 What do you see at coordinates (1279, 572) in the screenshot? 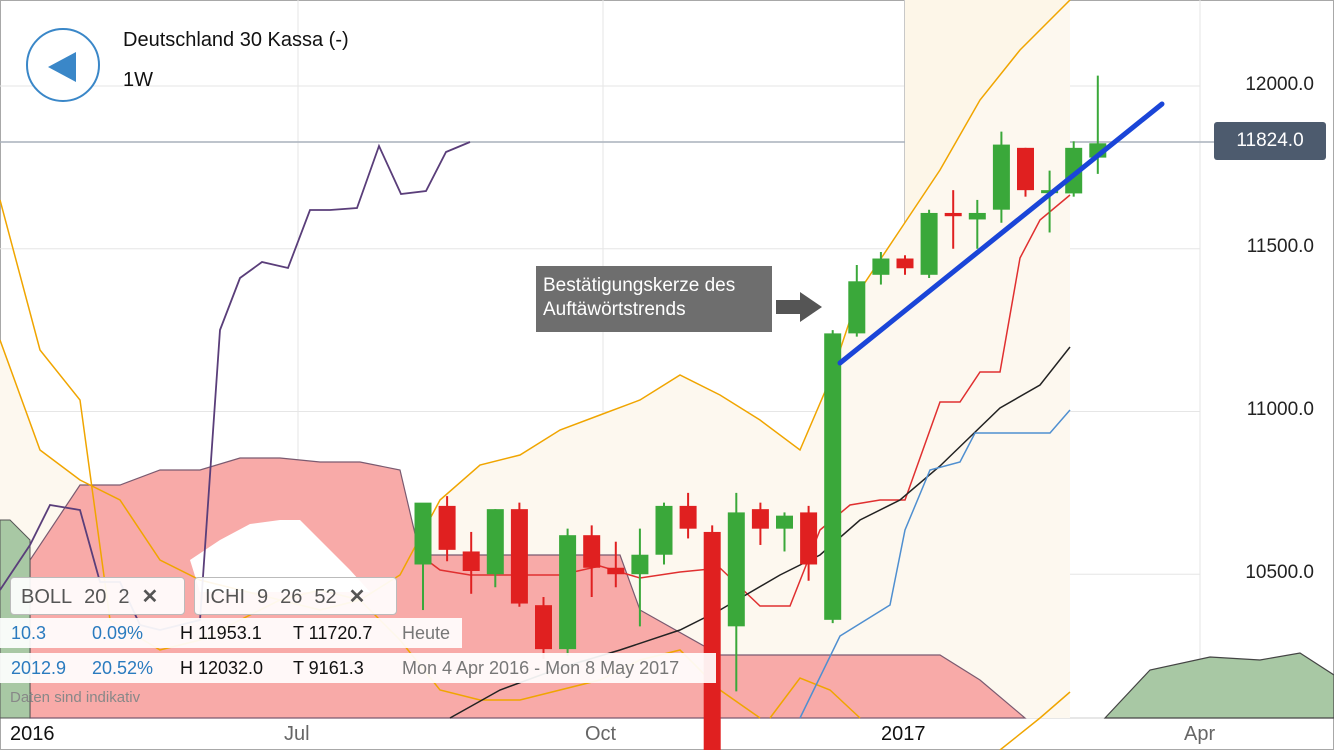
I see `y-tick-label: 10500.0` at bounding box center [1279, 572].